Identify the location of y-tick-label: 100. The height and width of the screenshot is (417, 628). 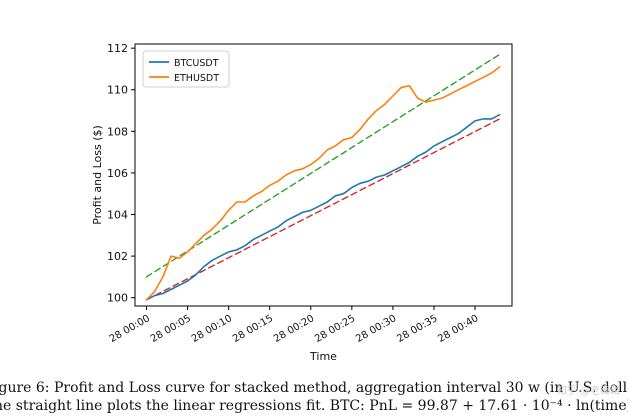
(117, 298).